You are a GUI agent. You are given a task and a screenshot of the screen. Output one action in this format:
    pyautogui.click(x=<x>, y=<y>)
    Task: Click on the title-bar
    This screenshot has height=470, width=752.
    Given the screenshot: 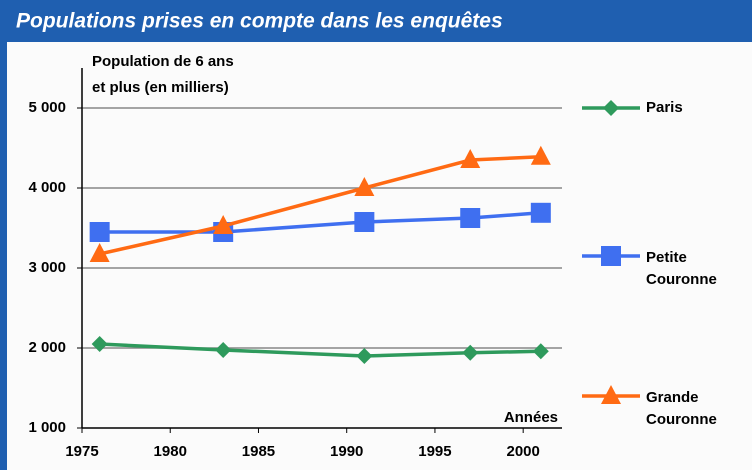 What is the action you would take?
    pyautogui.click(x=376, y=21)
    